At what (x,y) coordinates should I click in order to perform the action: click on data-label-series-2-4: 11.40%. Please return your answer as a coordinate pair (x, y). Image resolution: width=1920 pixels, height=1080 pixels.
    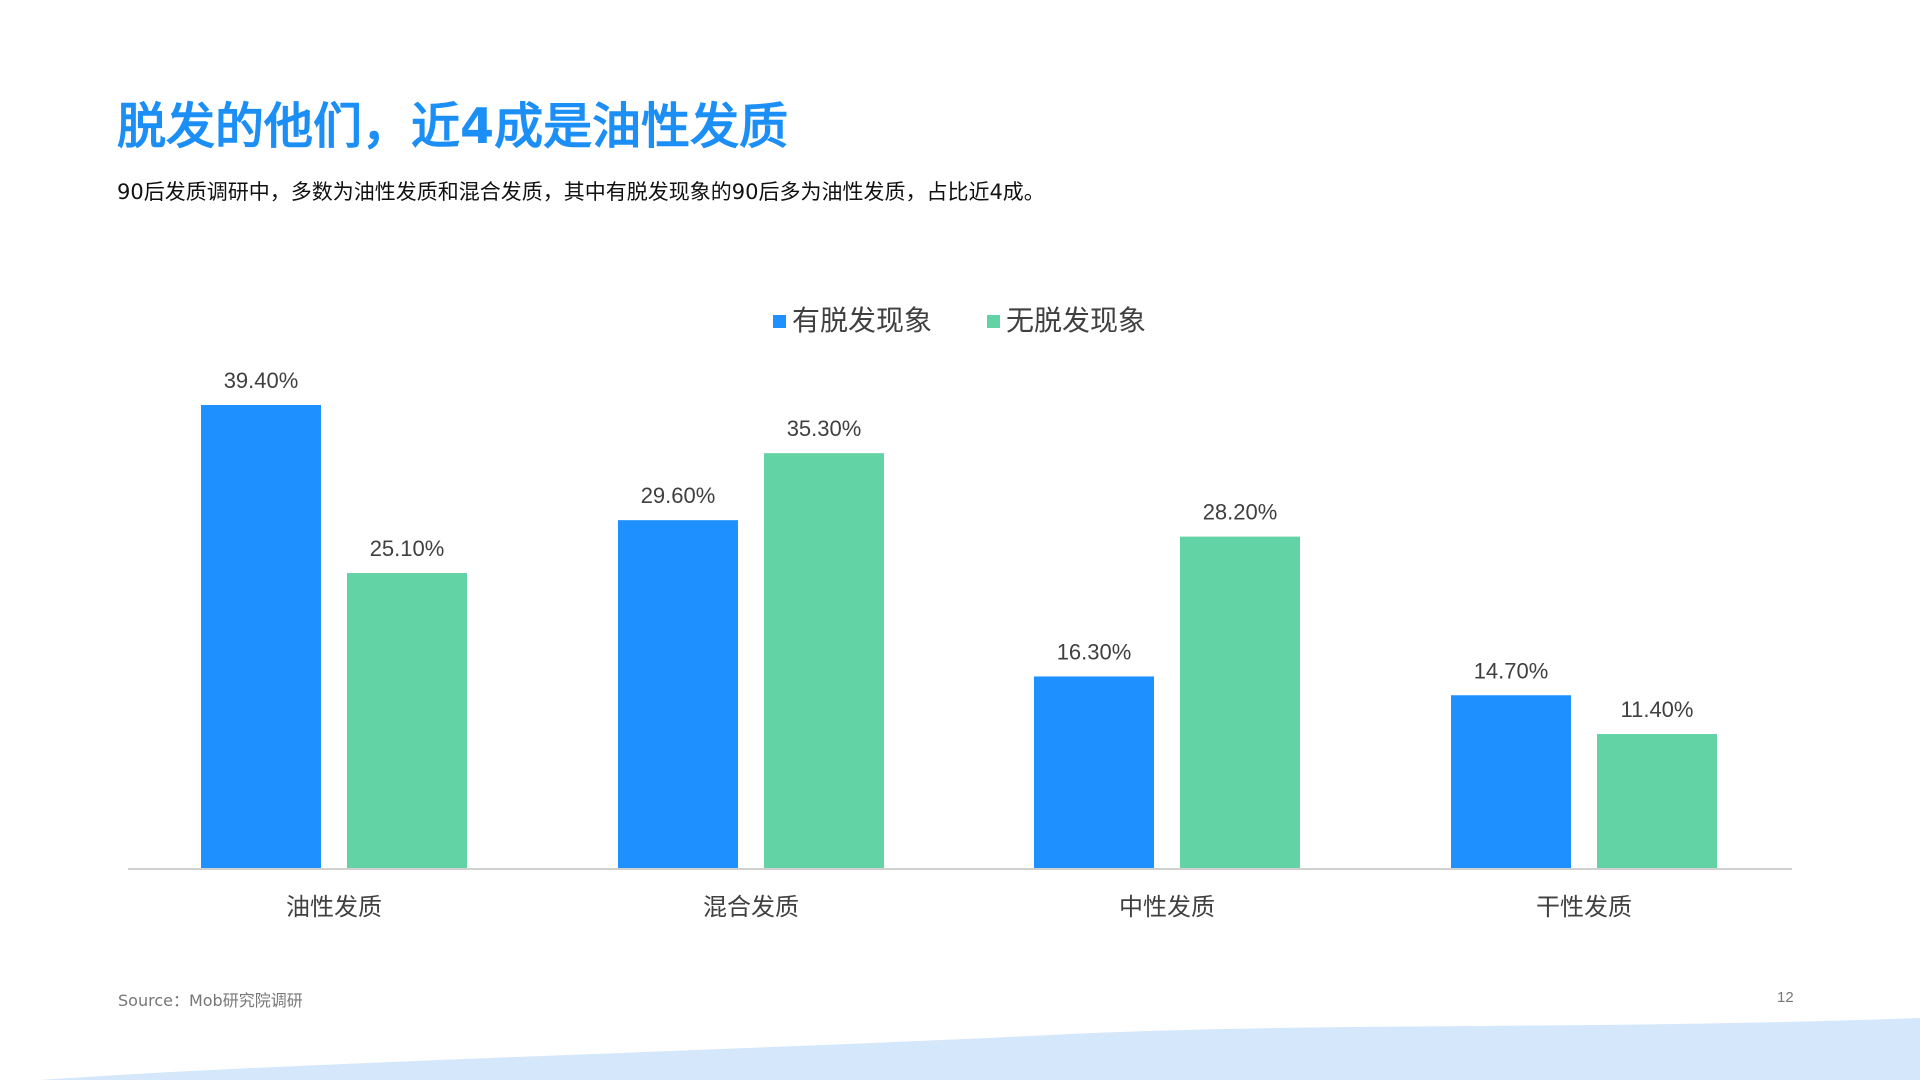
    Looking at the image, I should click on (1657, 709).